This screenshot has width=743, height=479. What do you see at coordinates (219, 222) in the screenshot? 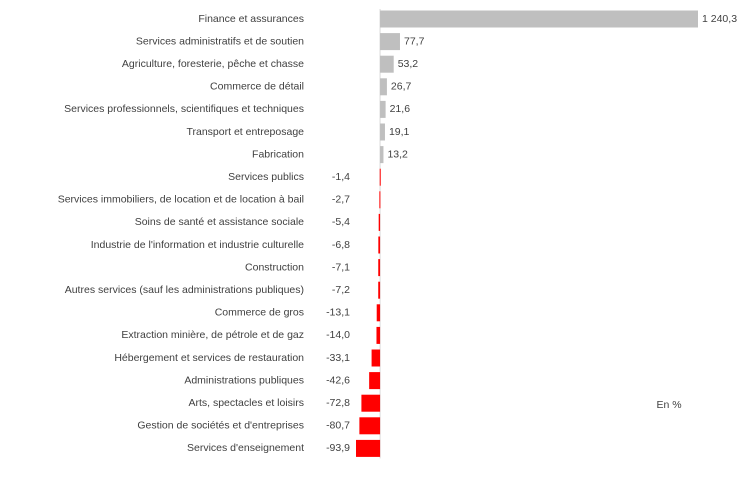
I see `category-label: Soins de santé et assistance sociale` at bounding box center [219, 222].